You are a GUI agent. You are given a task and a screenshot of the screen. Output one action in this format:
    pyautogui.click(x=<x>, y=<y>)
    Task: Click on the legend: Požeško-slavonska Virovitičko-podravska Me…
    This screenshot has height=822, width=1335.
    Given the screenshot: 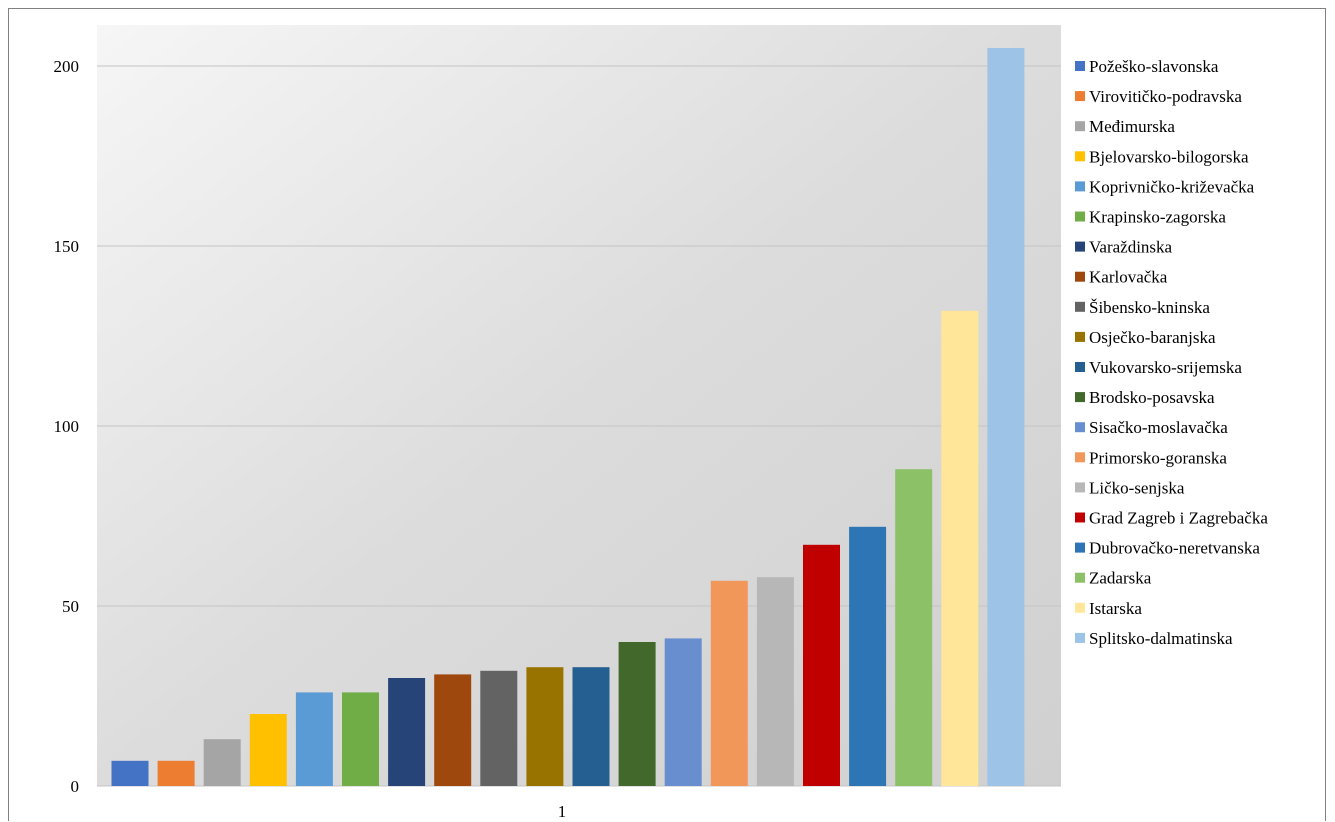 What is the action you would take?
    pyautogui.click(x=1171, y=352)
    